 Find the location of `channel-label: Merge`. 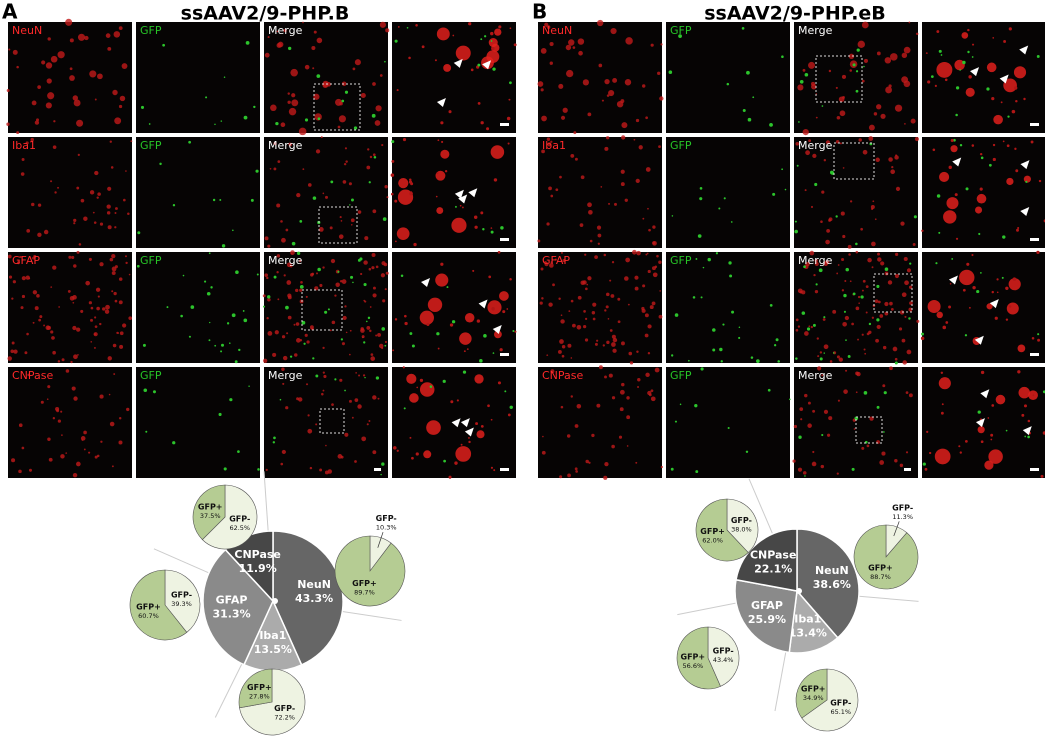

channel-label: Merge is located at coordinates (285, 375).